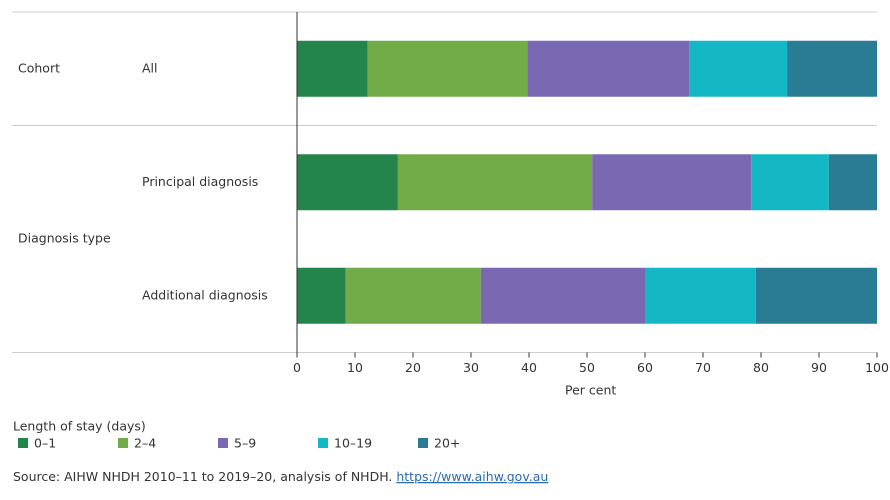 The width and height of the screenshot is (890, 500). I want to click on legend-label: 2–4, so click(145, 443).